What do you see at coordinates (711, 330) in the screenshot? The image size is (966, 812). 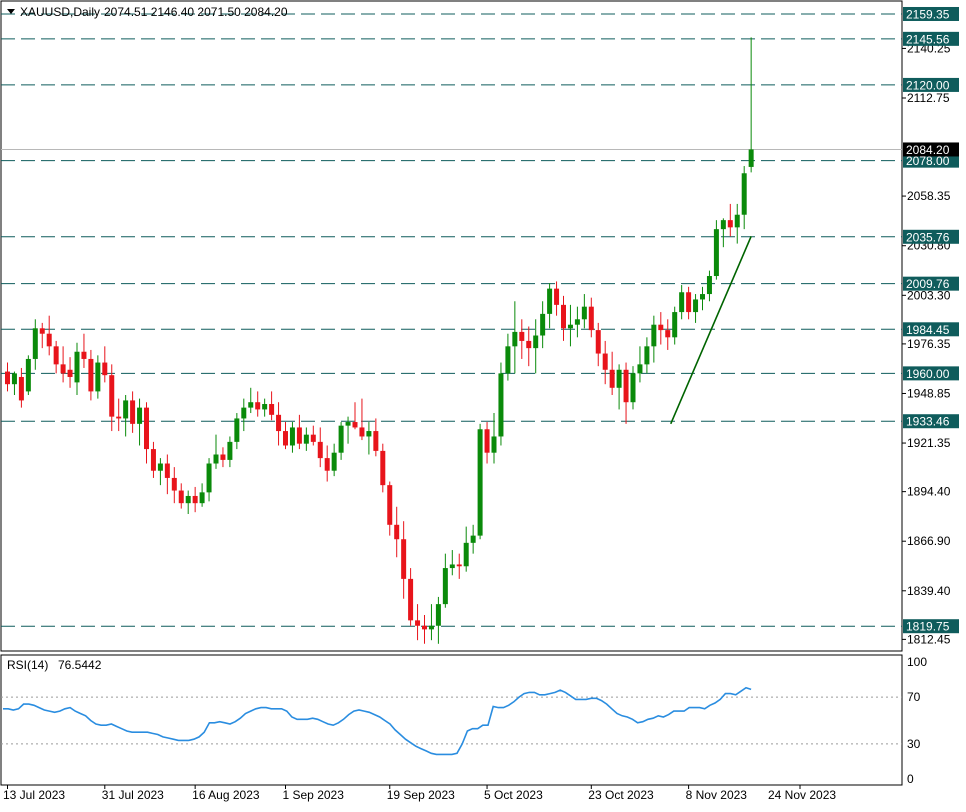 I see `trendline` at bounding box center [711, 330].